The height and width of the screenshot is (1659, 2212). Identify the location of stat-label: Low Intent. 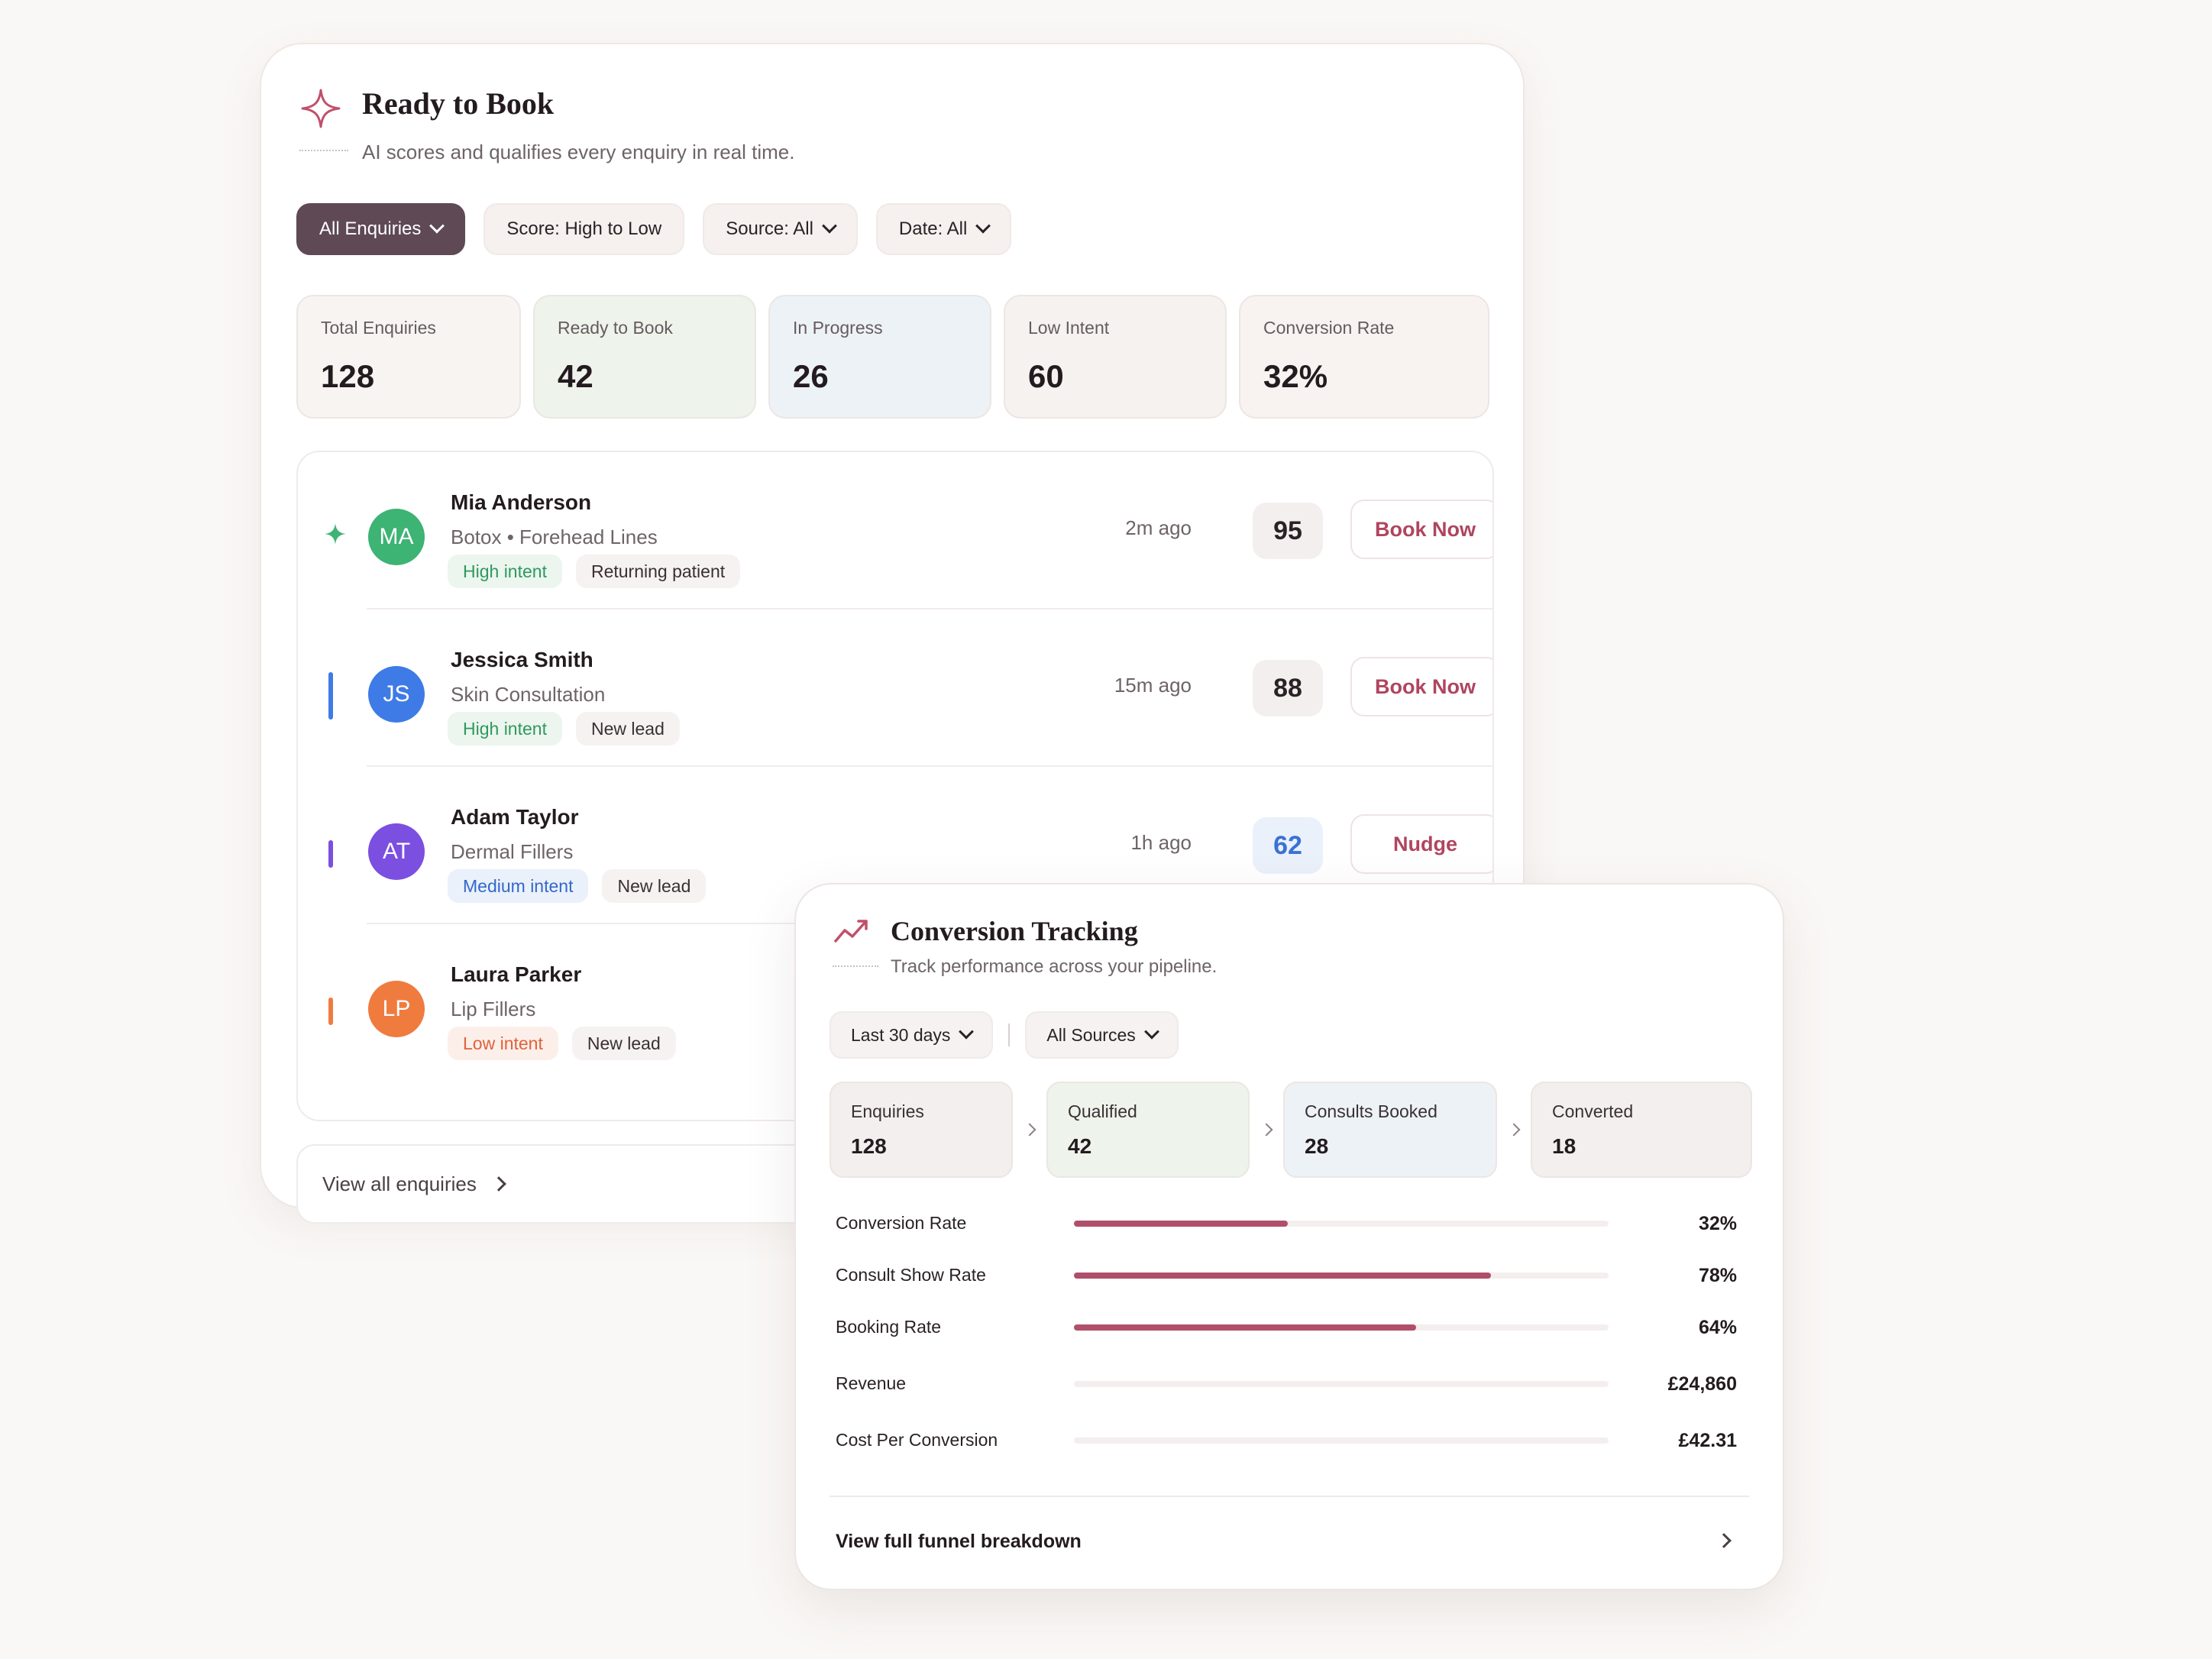
(1069, 328).